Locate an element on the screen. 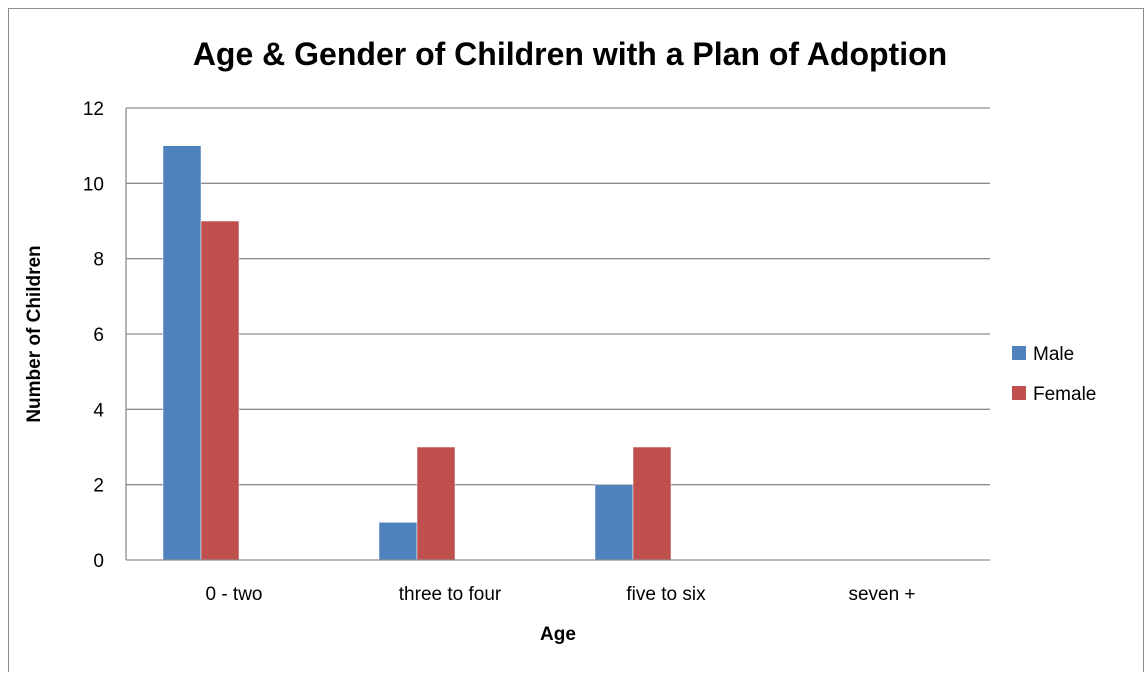  y-tick-label: 8 is located at coordinates (98, 260).